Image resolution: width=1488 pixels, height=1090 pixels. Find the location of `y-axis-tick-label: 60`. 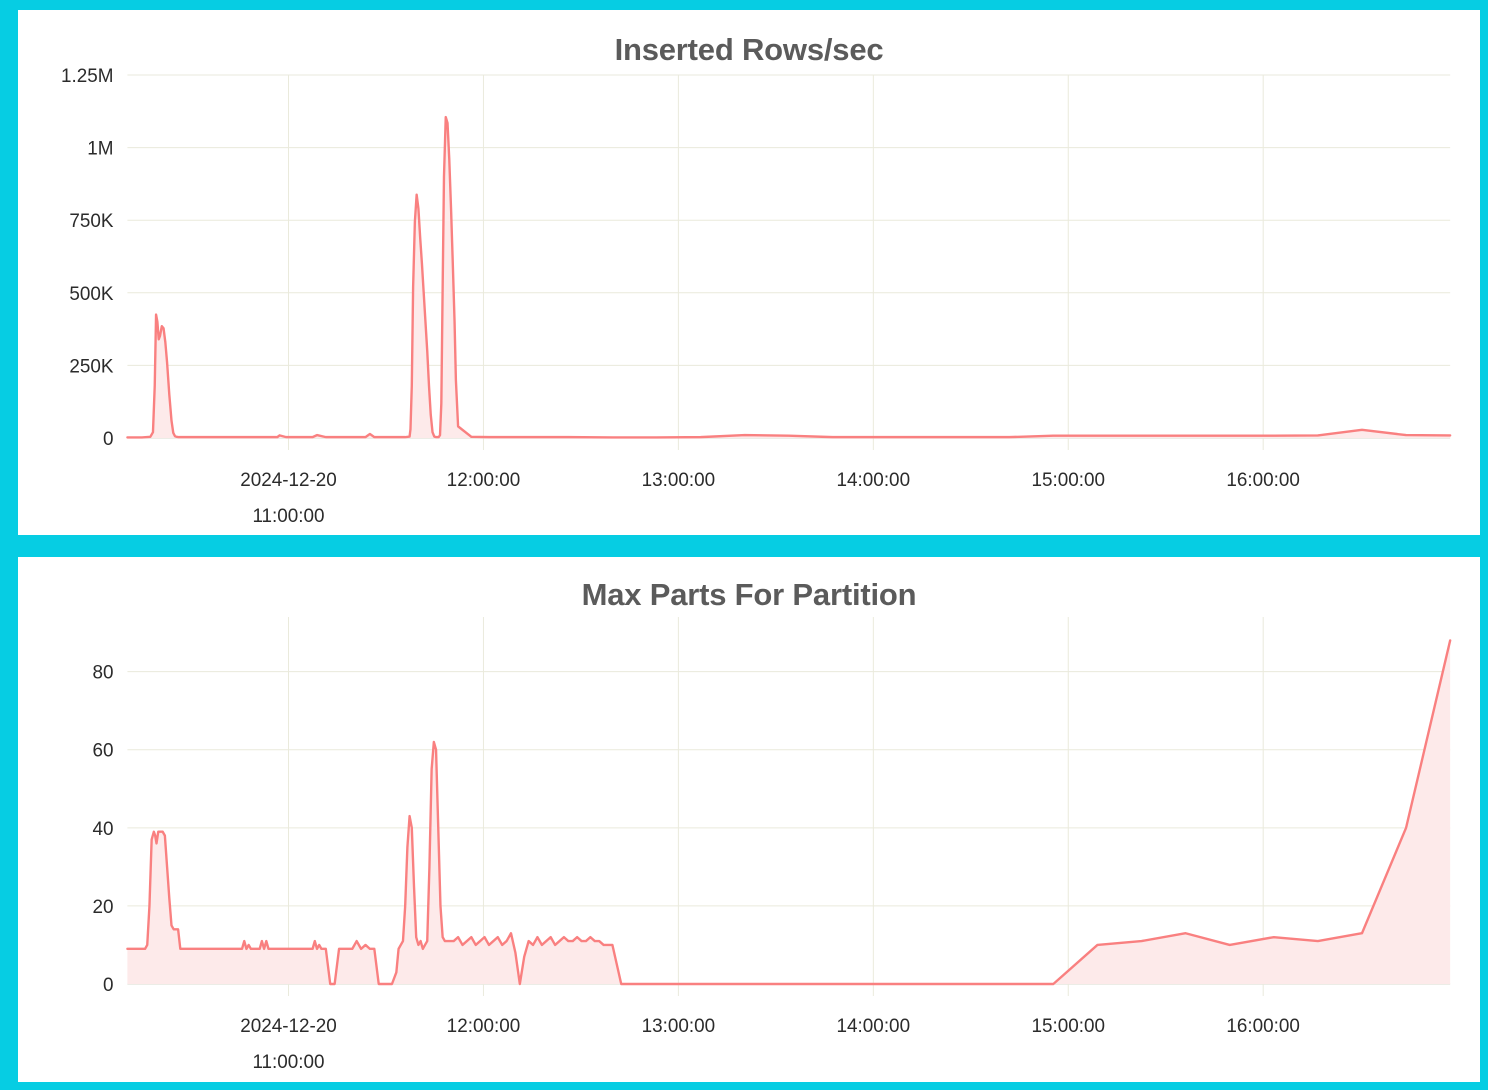

y-axis-tick-label: 60 is located at coordinates (102, 751).